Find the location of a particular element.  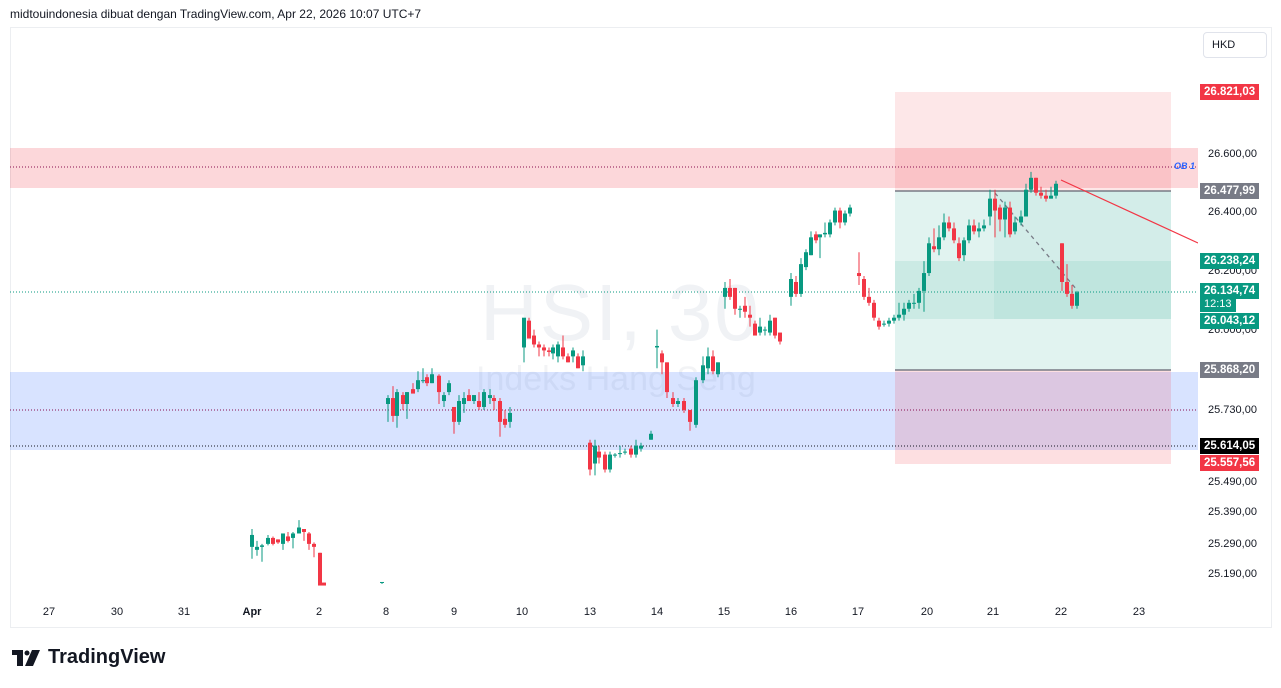

price-tick-label: 25.290,00 is located at coordinates (1232, 544).